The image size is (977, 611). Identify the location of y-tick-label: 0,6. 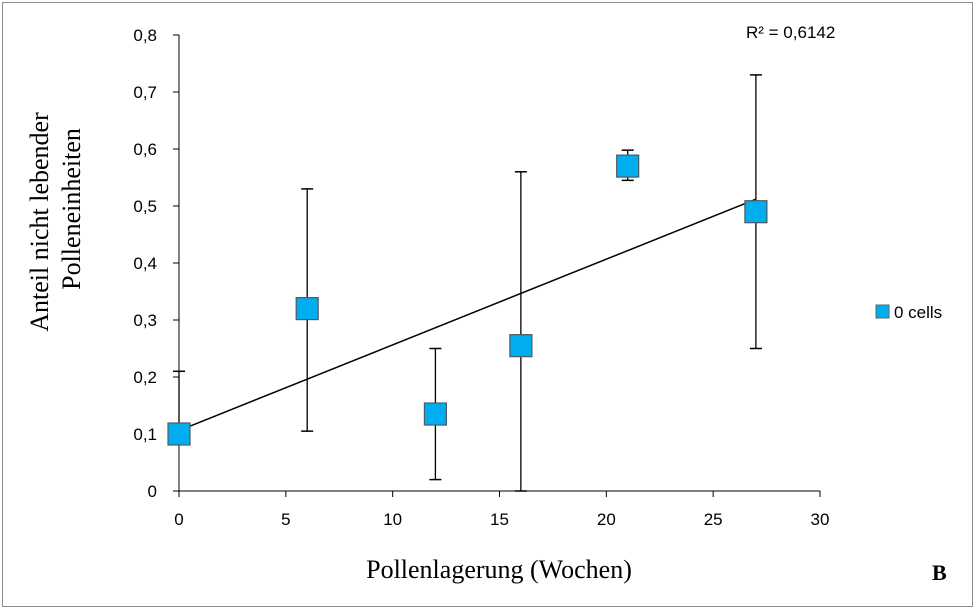
(145, 149).